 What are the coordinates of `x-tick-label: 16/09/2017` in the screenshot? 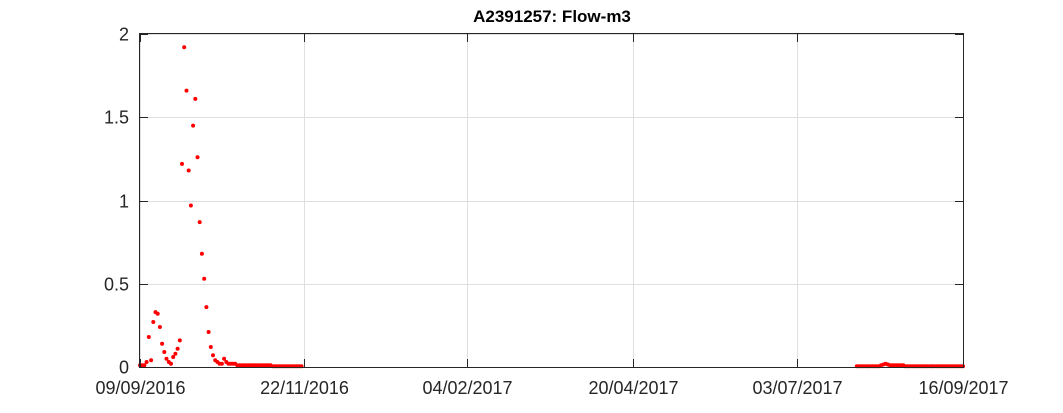 It's located at (963, 388).